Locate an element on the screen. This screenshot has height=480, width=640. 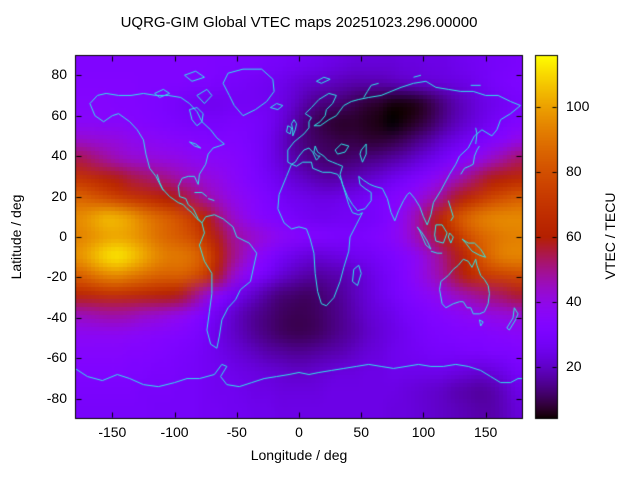
ytick-label: -20 is located at coordinates (56, 276).